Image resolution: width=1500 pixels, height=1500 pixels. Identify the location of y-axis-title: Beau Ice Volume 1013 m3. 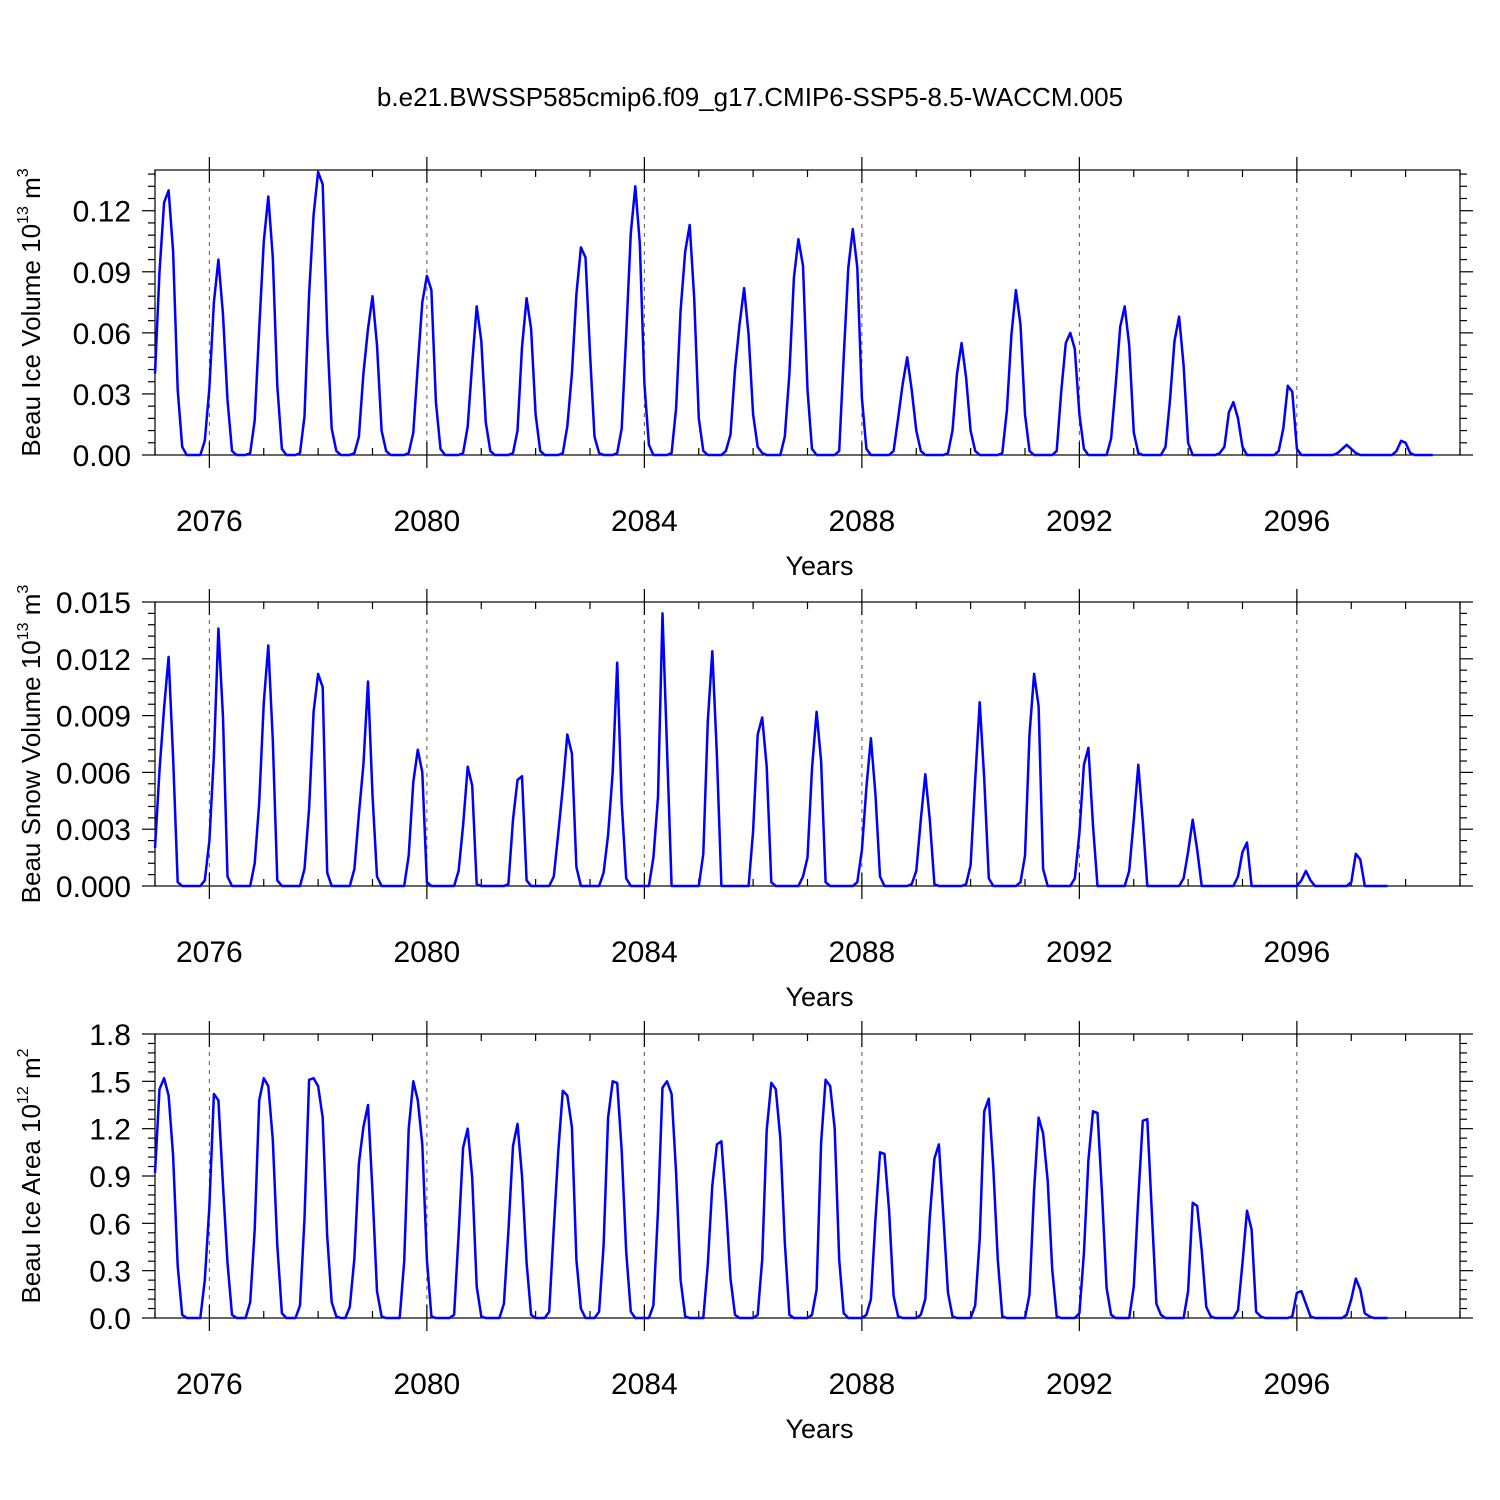
(30, 312).